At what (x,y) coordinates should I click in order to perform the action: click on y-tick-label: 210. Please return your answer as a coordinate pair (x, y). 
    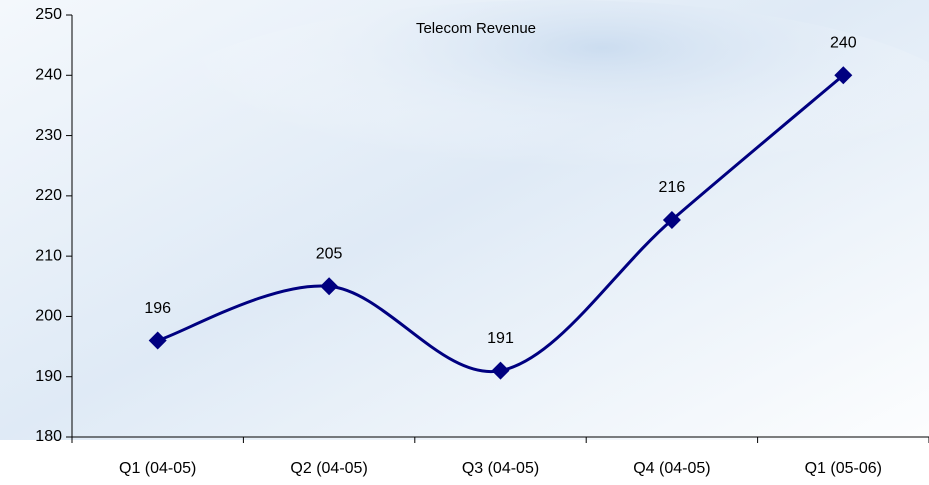
    Looking at the image, I should click on (48, 255).